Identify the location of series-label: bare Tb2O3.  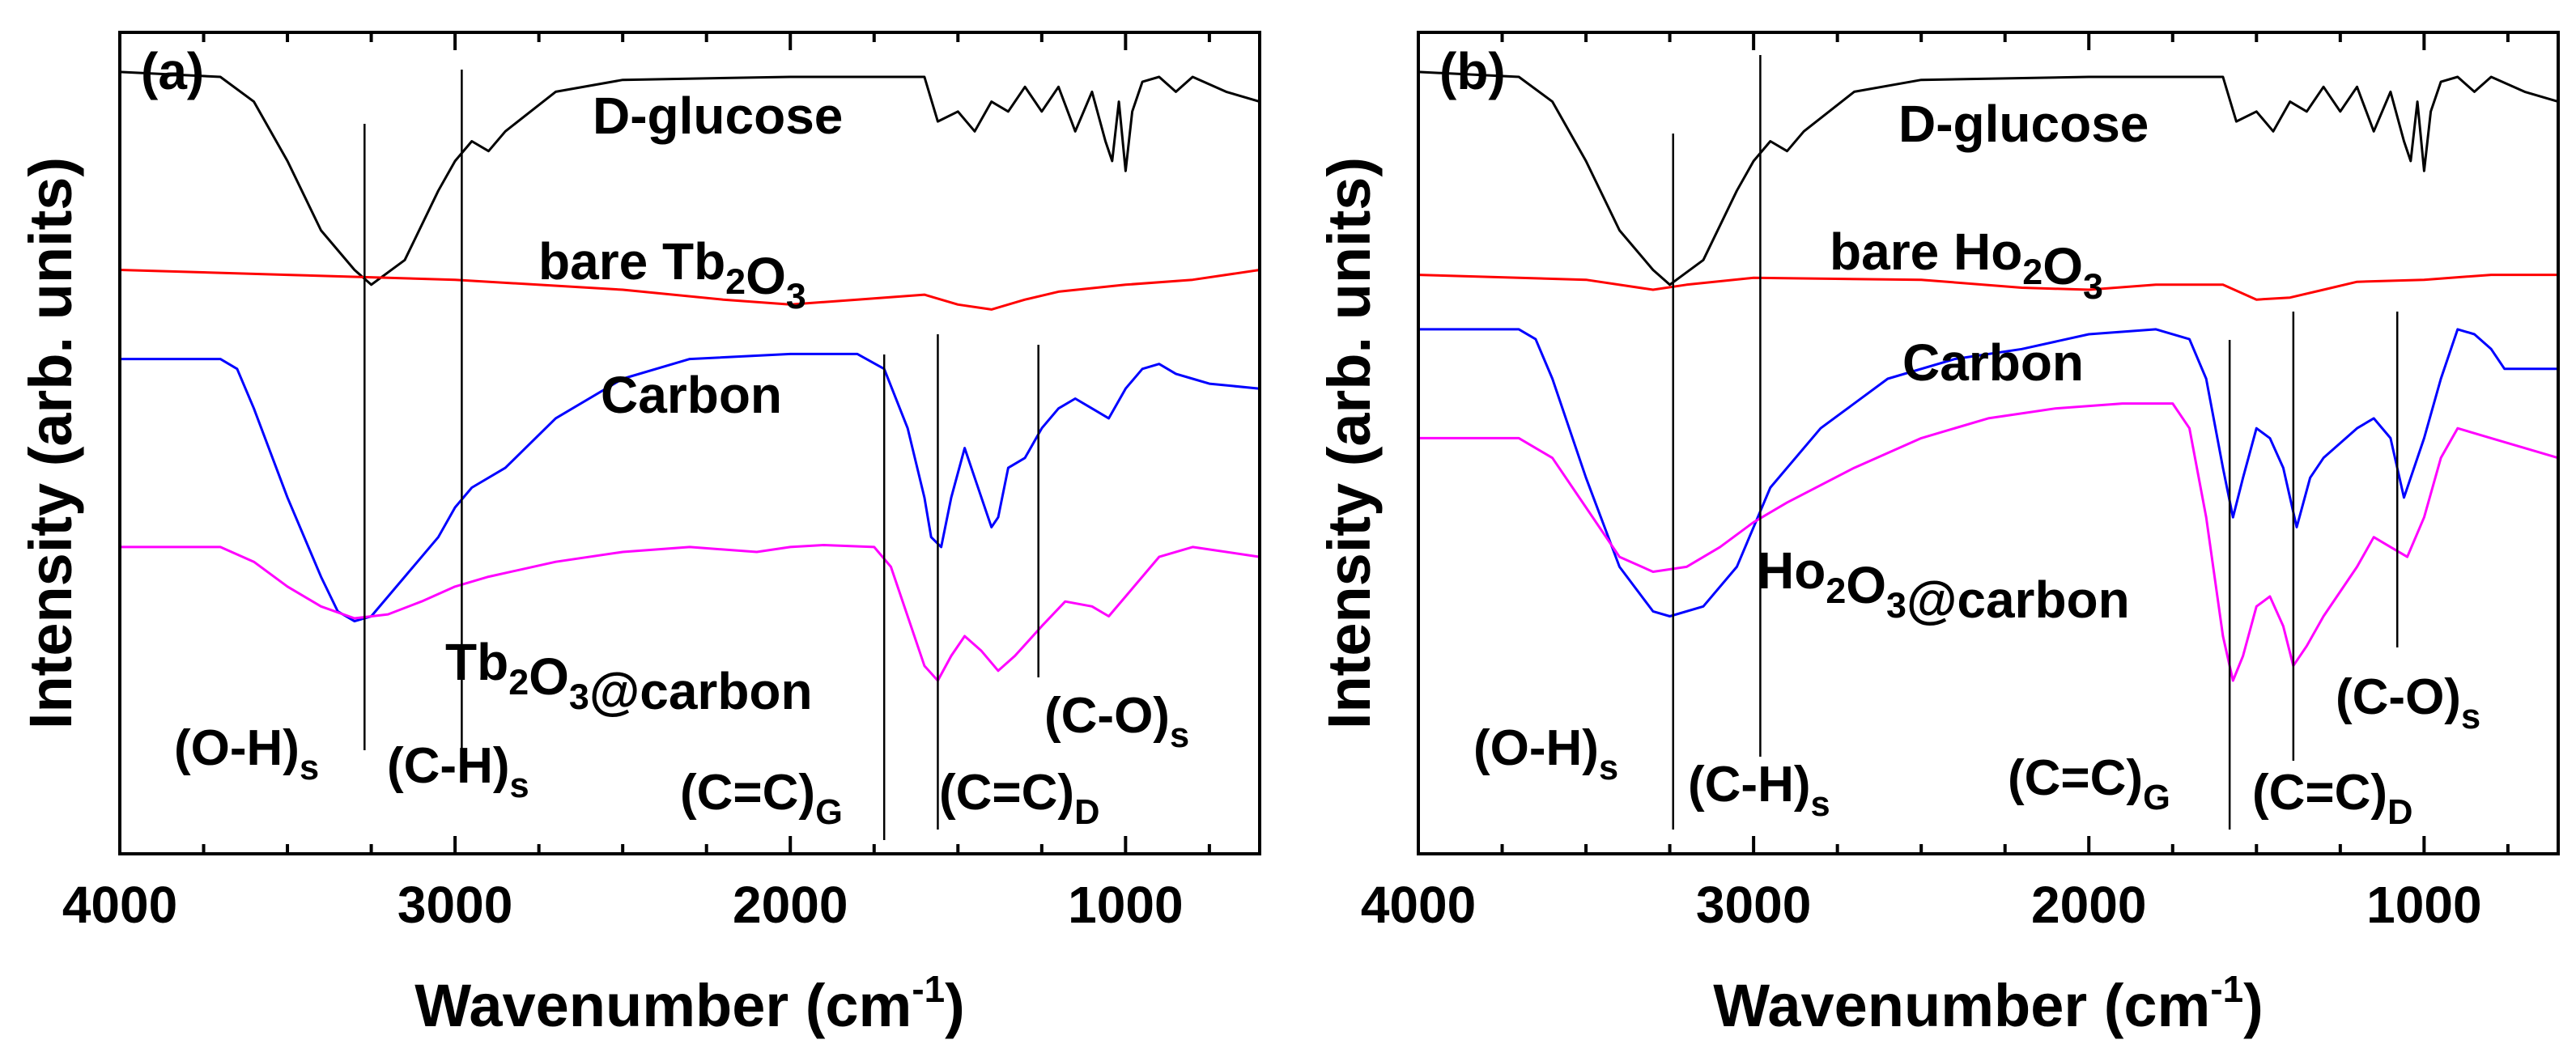
(672, 274).